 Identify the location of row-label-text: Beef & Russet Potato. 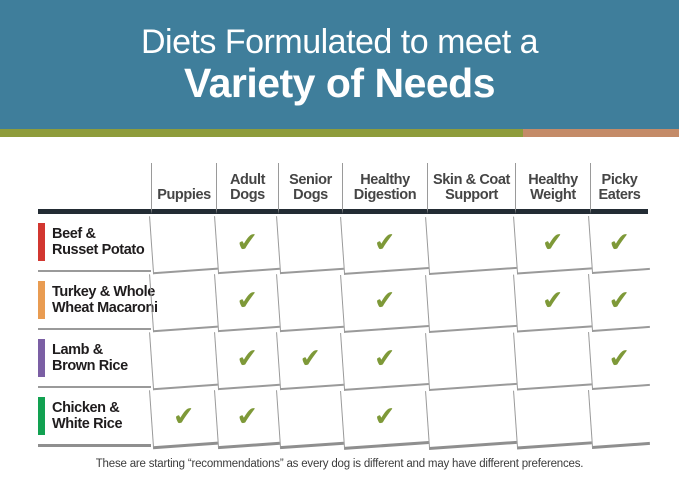
(98, 241).